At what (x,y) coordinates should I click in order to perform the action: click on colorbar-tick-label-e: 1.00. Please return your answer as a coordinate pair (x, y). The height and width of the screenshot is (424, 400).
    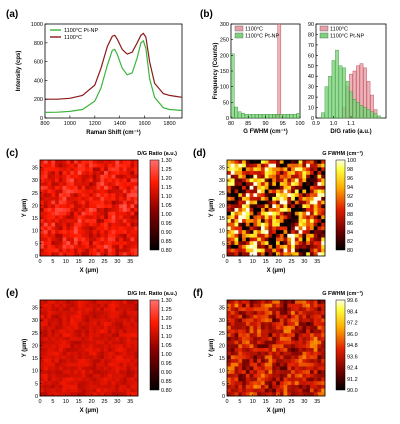
    Looking at the image, I should click on (166, 355).